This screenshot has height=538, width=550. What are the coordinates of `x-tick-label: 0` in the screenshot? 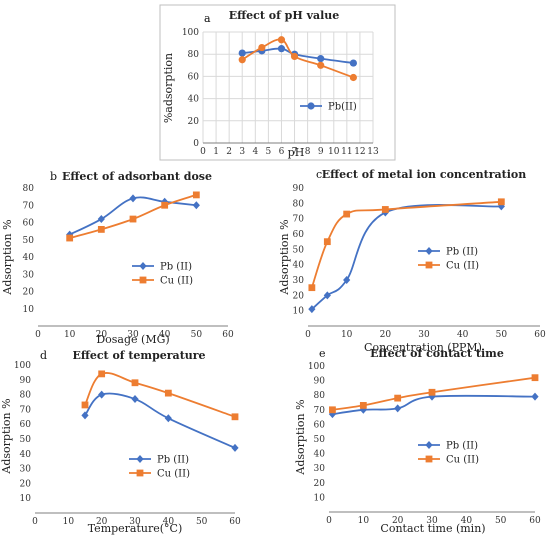 It's located at (329, 521).